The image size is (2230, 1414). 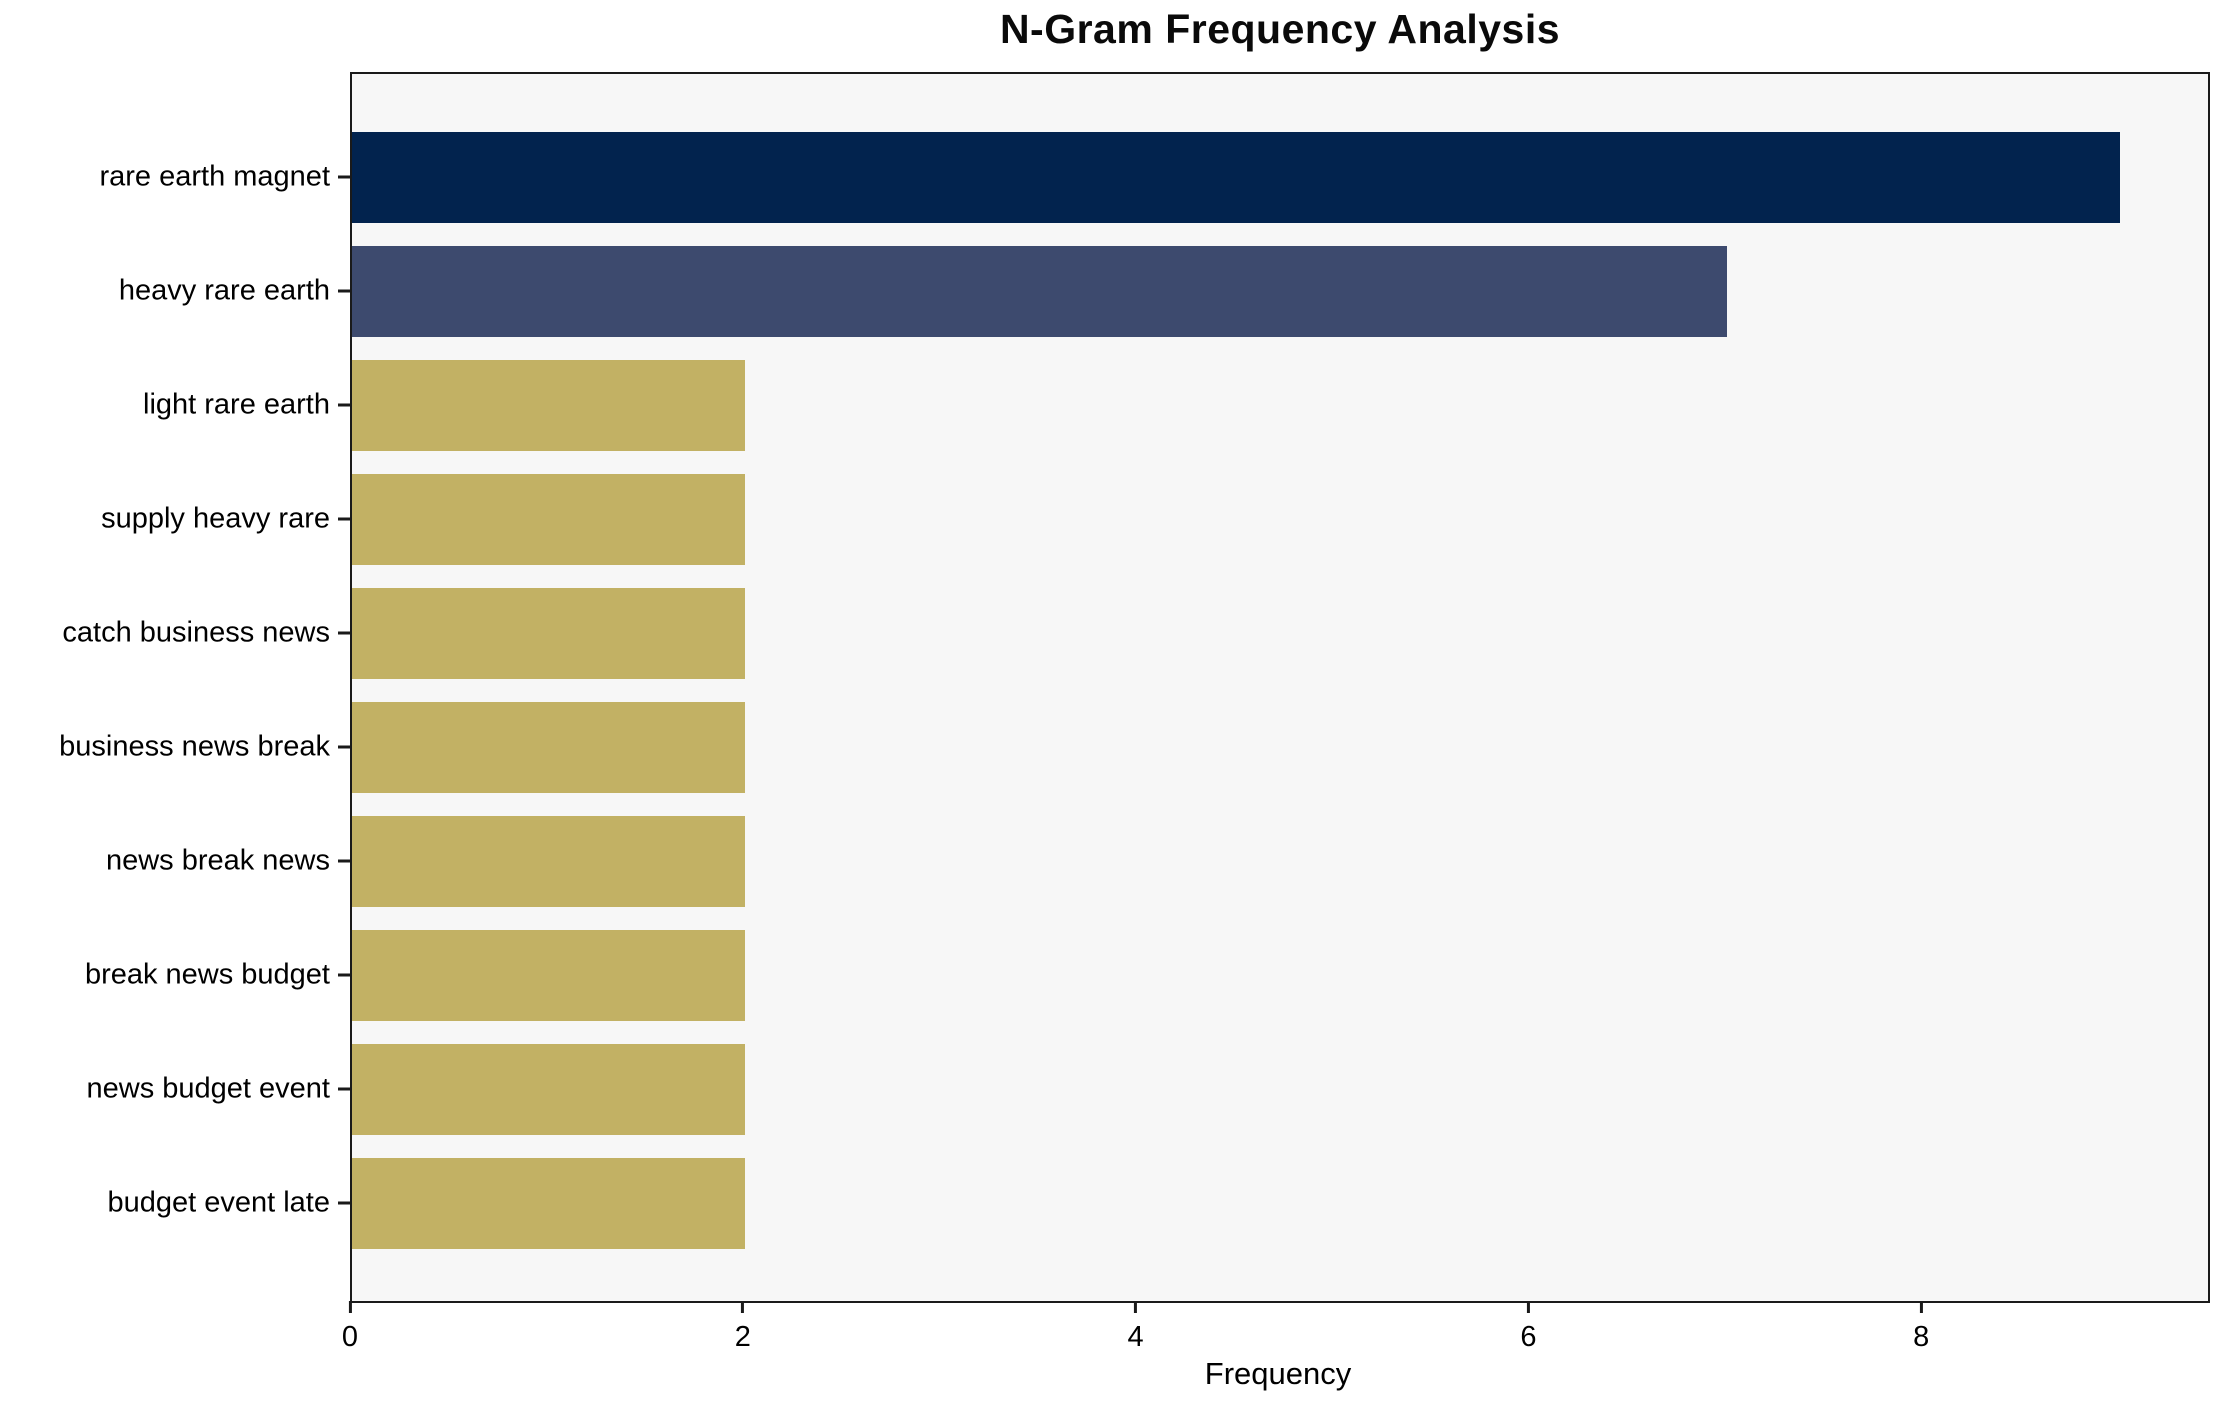 What do you see at coordinates (1921, 1337) in the screenshot?
I see `x-tick-label: 8` at bounding box center [1921, 1337].